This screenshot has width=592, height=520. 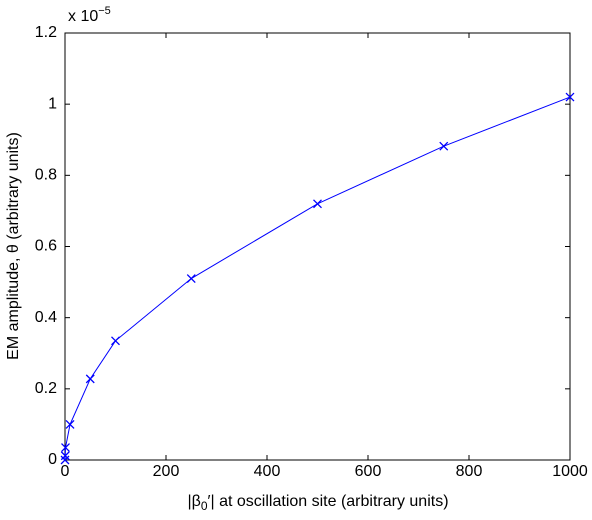 I want to click on x-tick-label: 800, so click(x=469, y=471).